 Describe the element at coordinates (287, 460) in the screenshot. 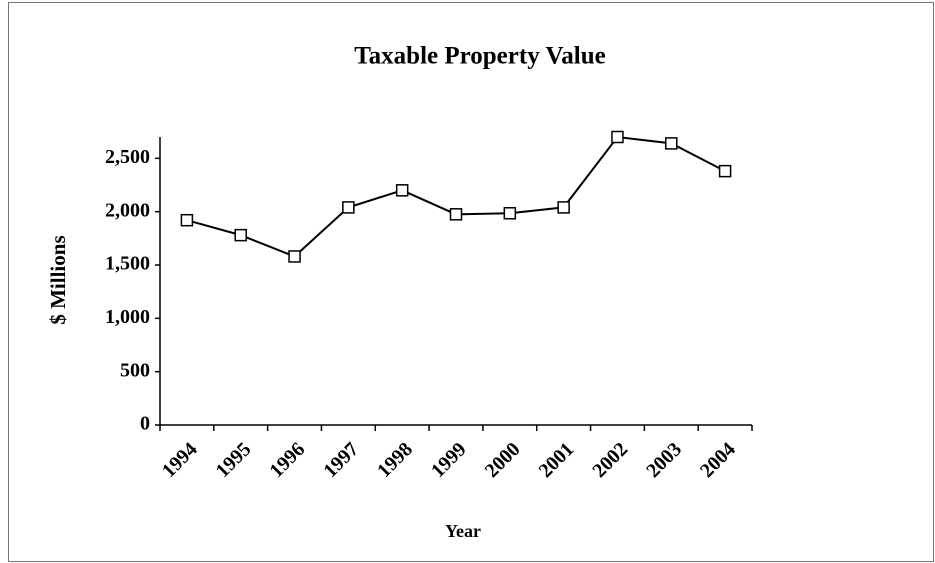

I see `x-tick-label: 1996` at that location.